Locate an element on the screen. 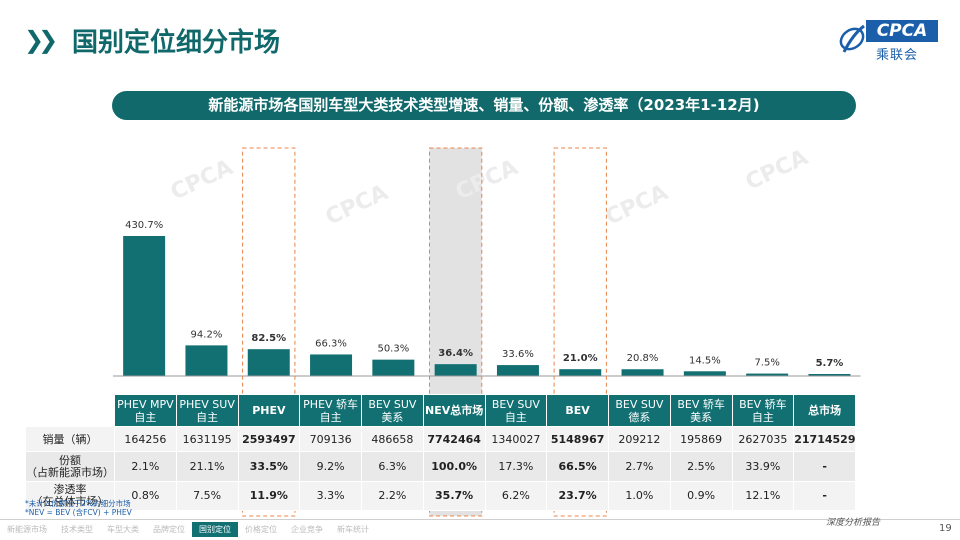 The height and width of the screenshot is (540, 960). table-column-header: BEV SUV 美系 is located at coordinates (392, 410).